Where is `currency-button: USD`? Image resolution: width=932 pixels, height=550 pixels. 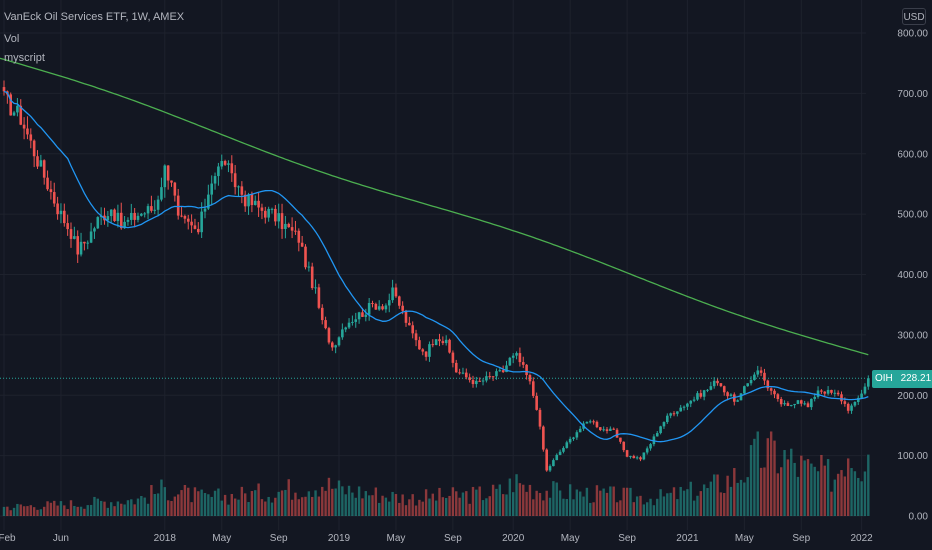
currency-button: USD is located at coordinates (914, 16).